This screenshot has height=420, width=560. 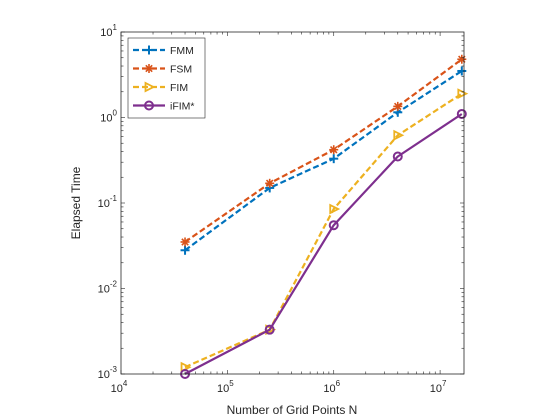 What do you see at coordinates (76, 202) in the screenshot?
I see `y-axis-label: Elapsed Time` at bounding box center [76, 202].